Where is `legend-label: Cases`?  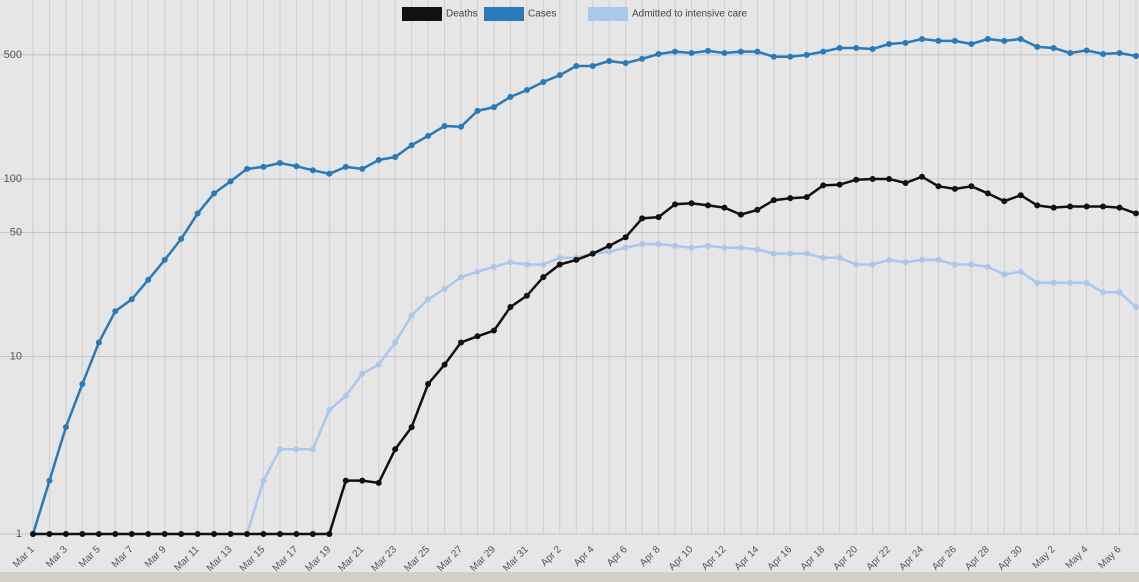
legend-label: Cases is located at coordinates (542, 14).